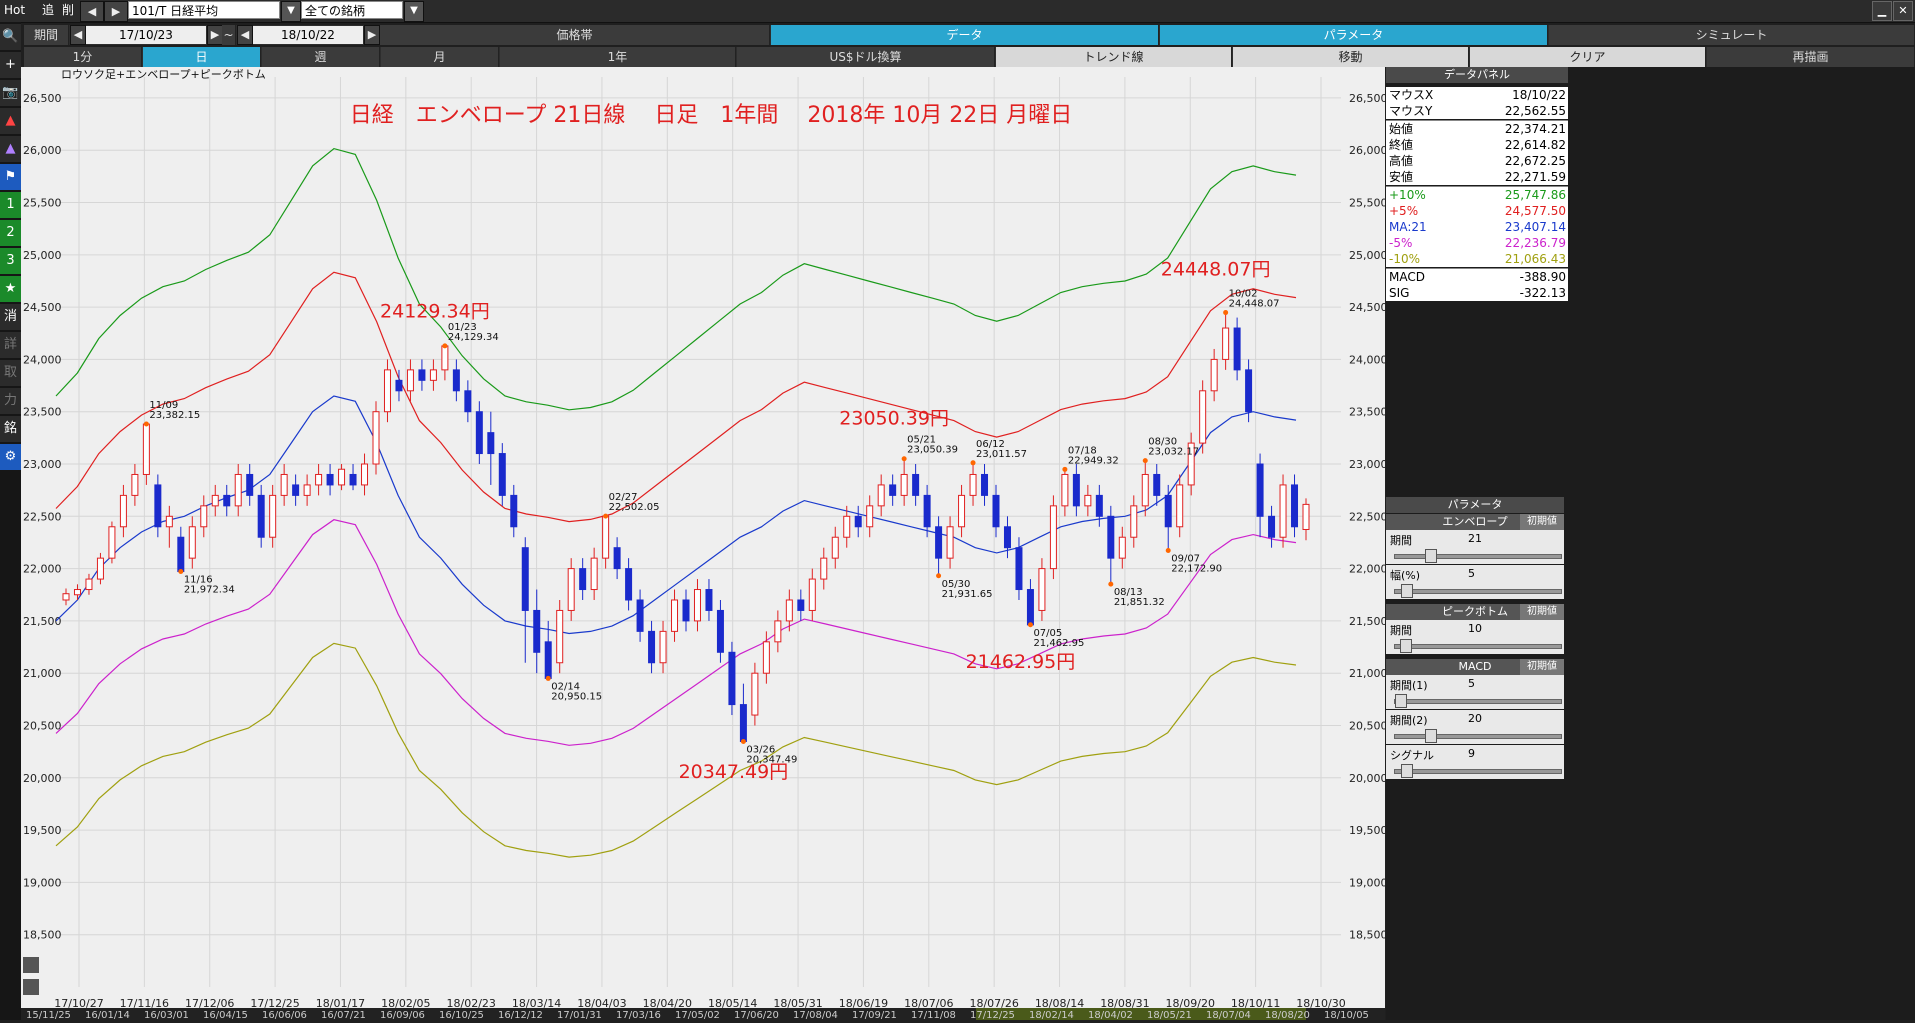 The width and height of the screenshot is (1915, 1023). What do you see at coordinates (10, 401) in the screenshot?
I see `power-button: 力` at bounding box center [10, 401].